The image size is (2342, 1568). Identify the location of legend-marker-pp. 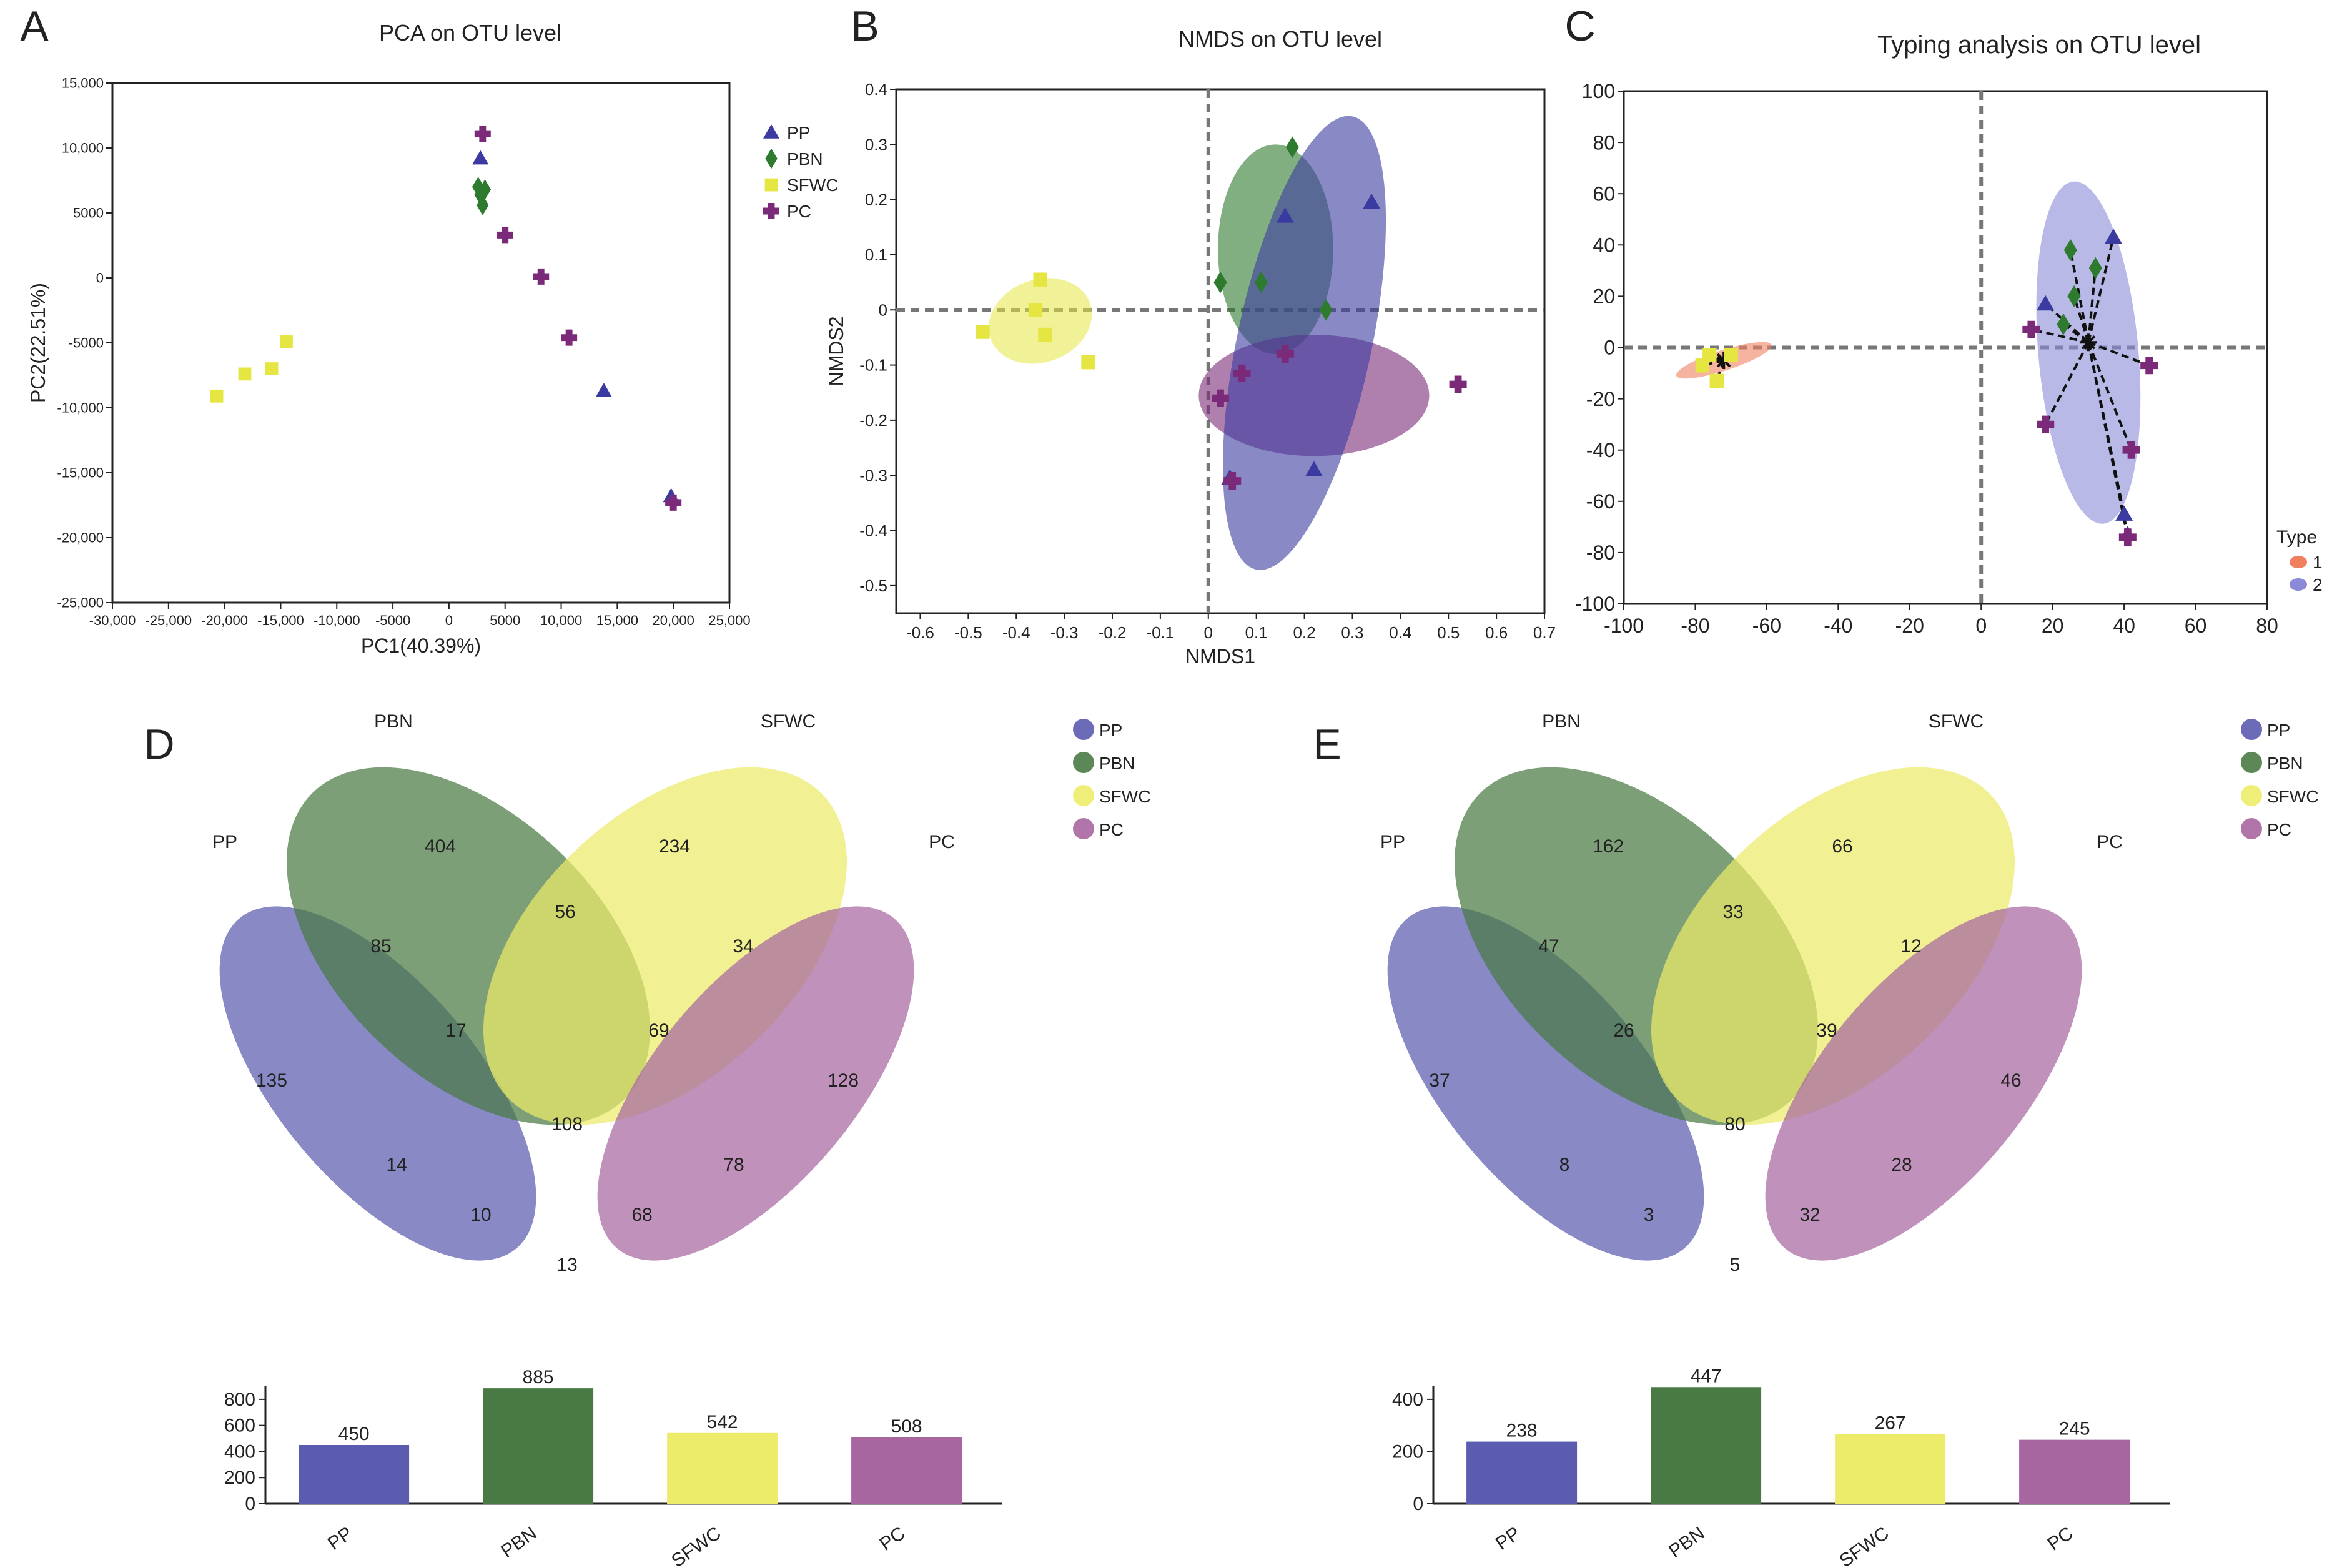
(2251, 729).